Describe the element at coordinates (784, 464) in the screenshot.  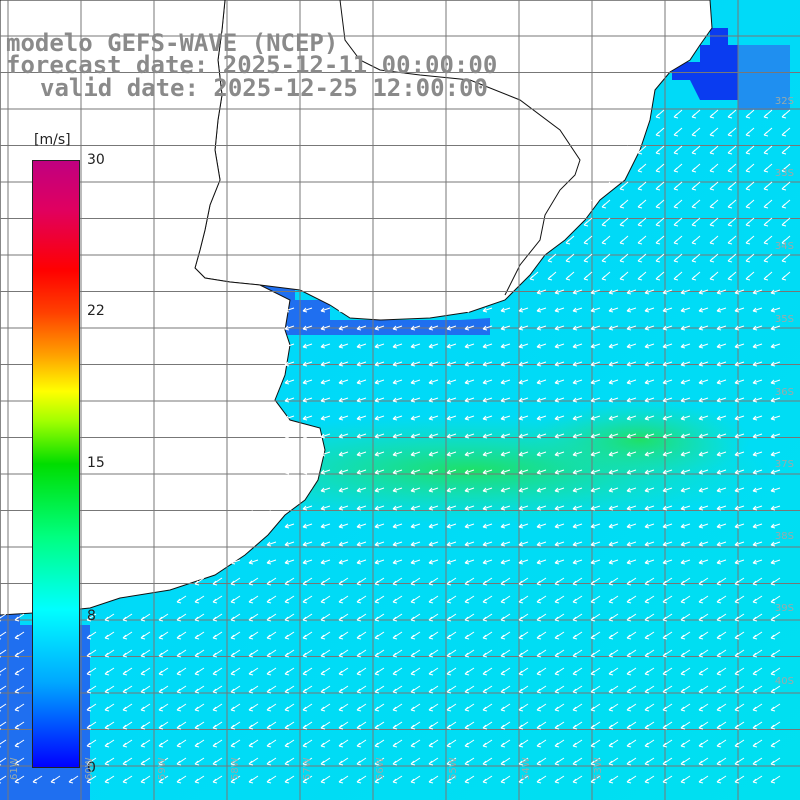
I see `lat-label: 37S` at that location.